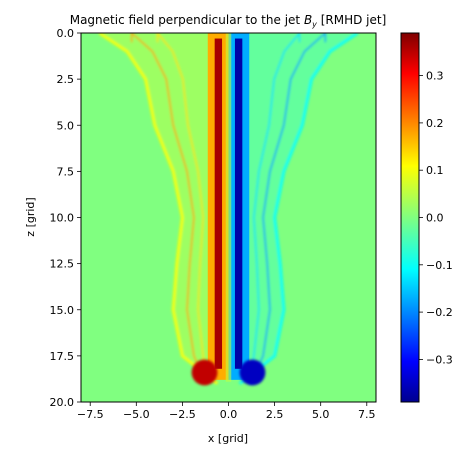  I want to click on colorbar-tick-label: 0.3, so click(435, 76).